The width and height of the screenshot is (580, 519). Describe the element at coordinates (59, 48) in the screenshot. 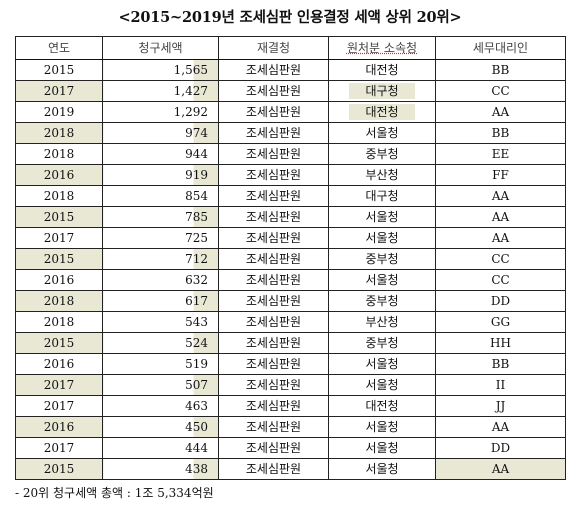

I see `header-year: 연도` at that location.